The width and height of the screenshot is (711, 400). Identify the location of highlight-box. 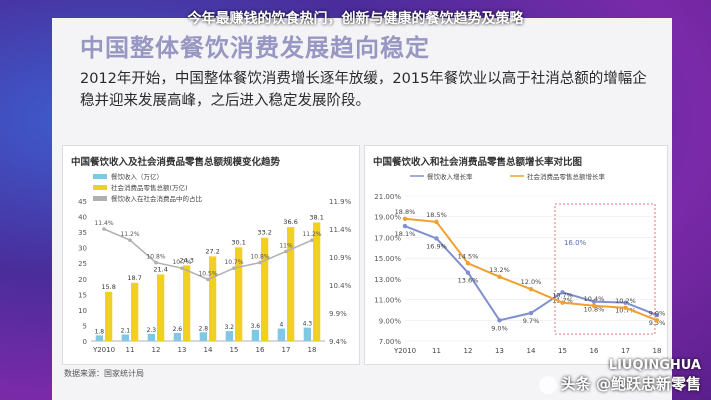
(605, 269).